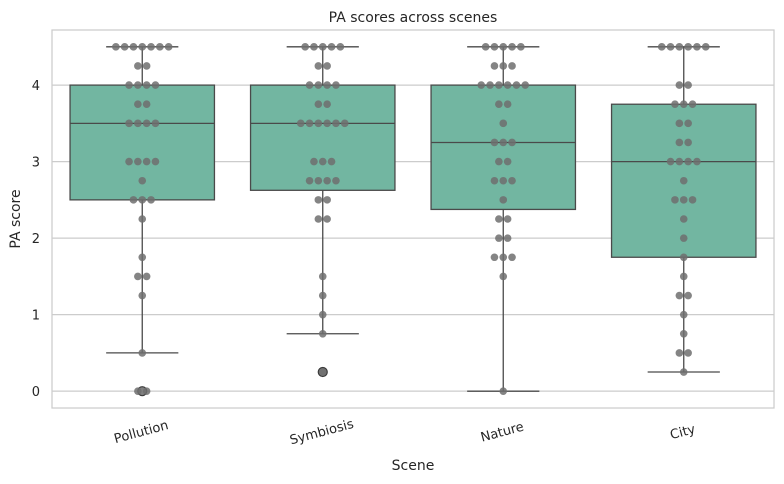 The image size is (784, 484). I want to click on box-nature, so click(503, 147).